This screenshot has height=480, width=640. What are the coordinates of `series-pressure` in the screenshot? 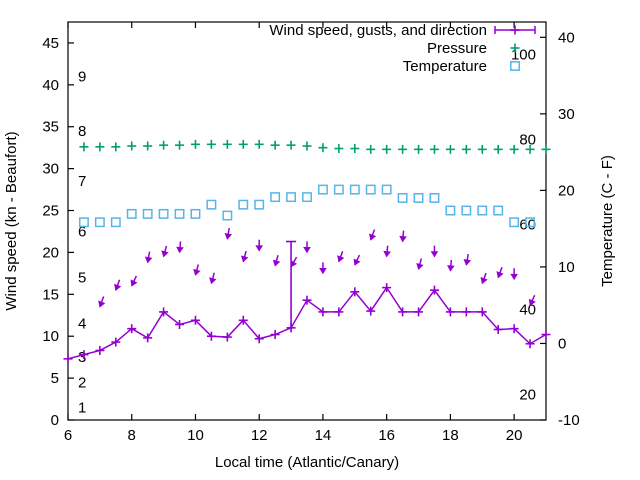 It's located at (315, 146).